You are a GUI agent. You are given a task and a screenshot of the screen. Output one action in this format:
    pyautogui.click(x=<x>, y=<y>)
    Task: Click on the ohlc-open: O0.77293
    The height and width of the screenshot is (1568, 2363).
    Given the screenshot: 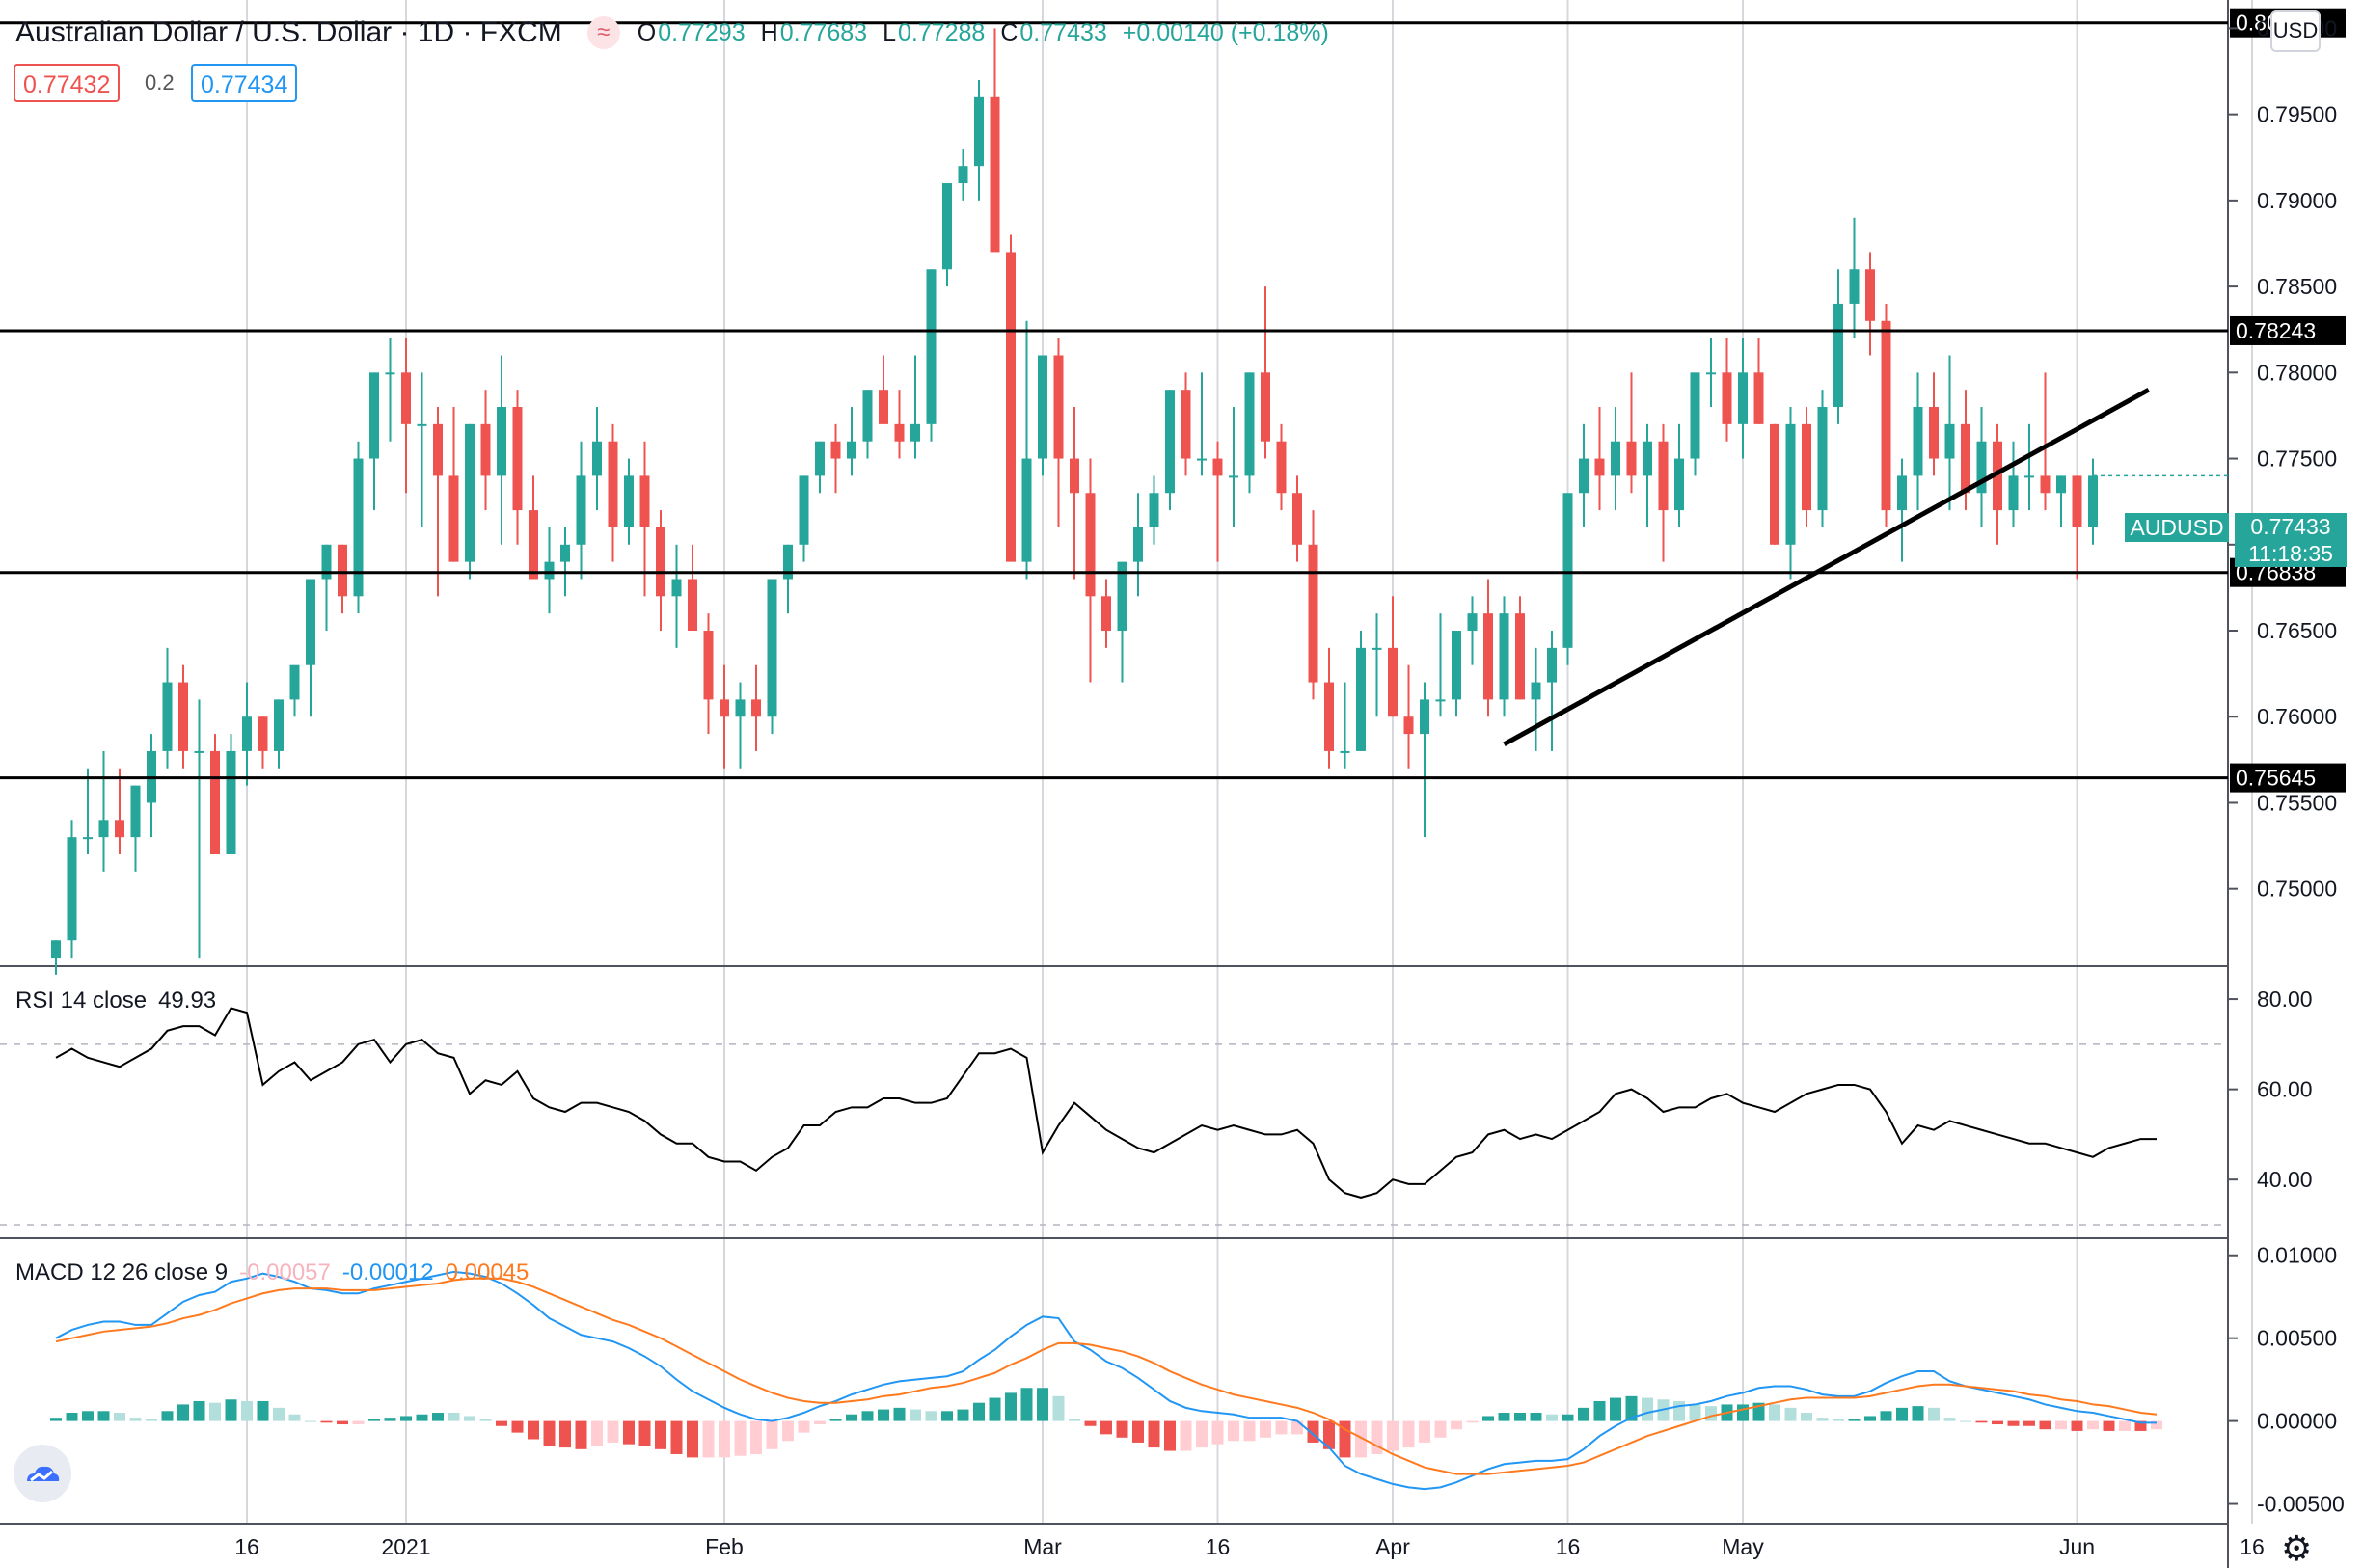 What is the action you would take?
    pyautogui.click(x=692, y=32)
    